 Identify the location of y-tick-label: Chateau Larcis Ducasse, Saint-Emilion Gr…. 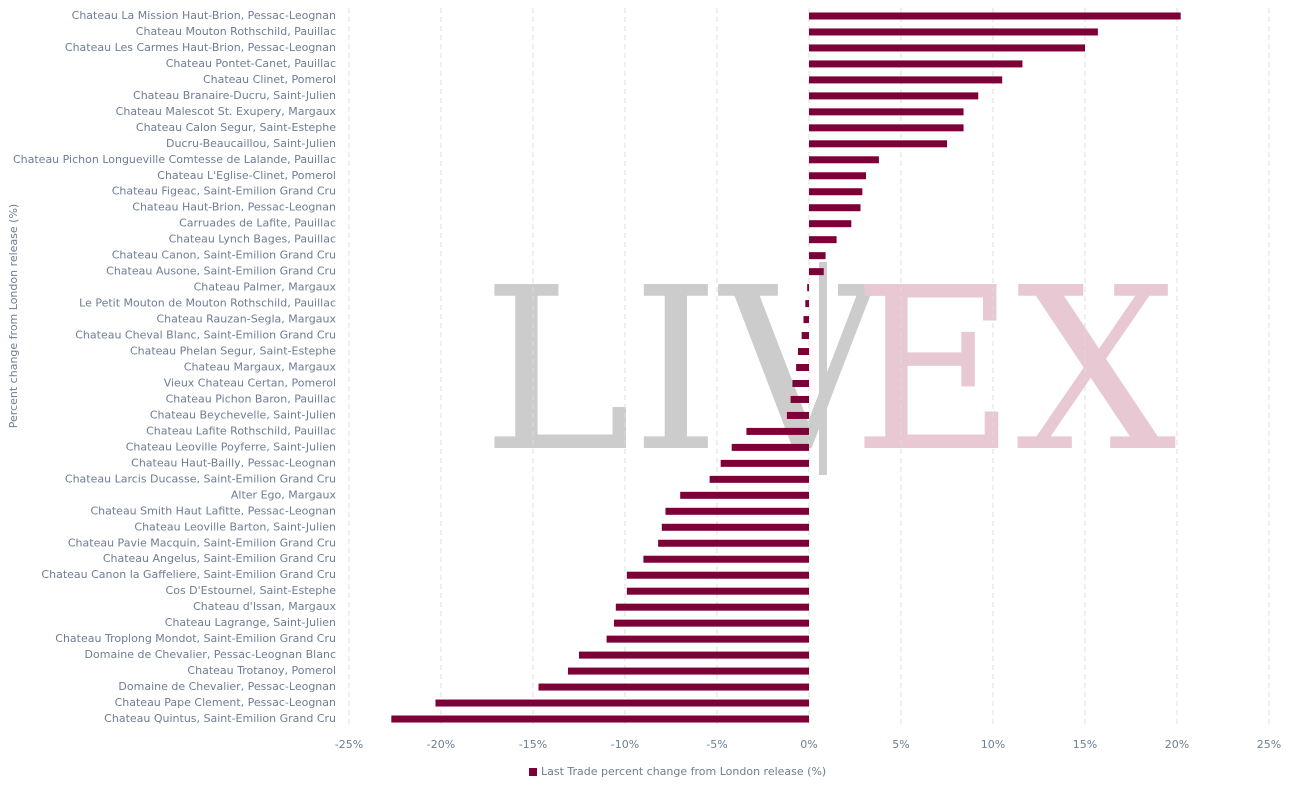
(200, 478).